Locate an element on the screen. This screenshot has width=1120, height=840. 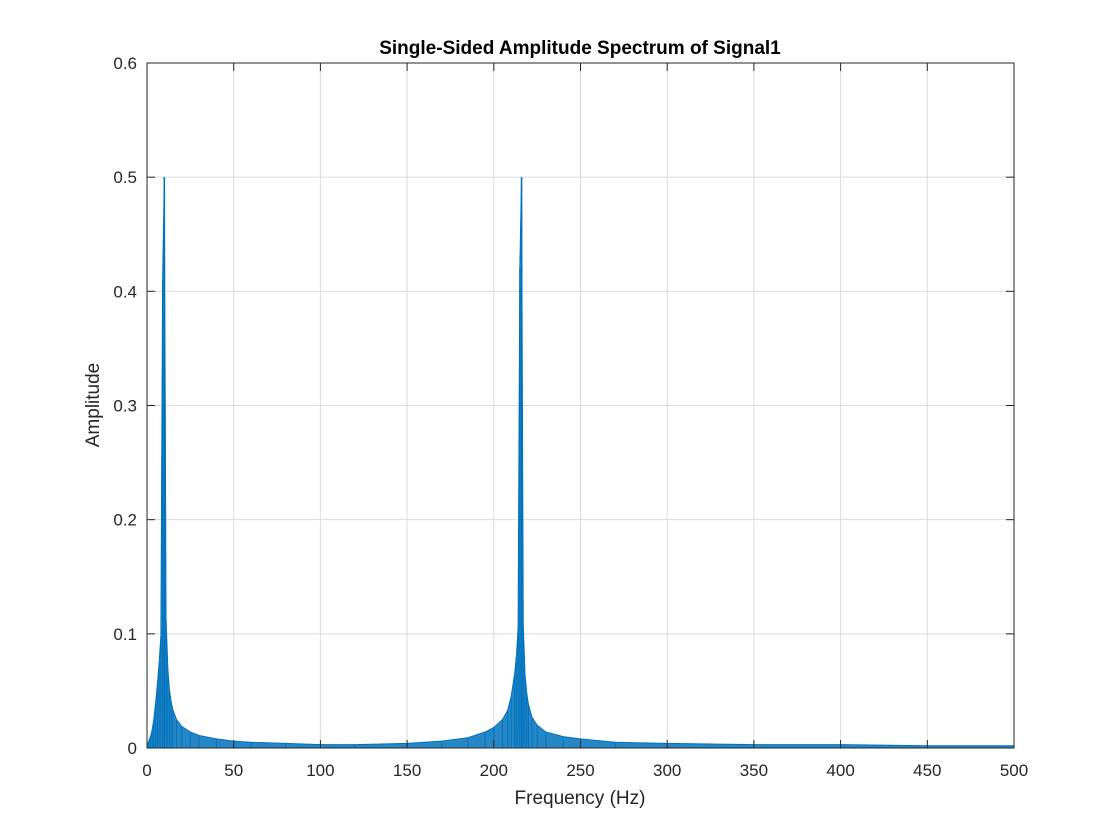
y-tick-label: 0.2 is located at coordinates (125, 520).